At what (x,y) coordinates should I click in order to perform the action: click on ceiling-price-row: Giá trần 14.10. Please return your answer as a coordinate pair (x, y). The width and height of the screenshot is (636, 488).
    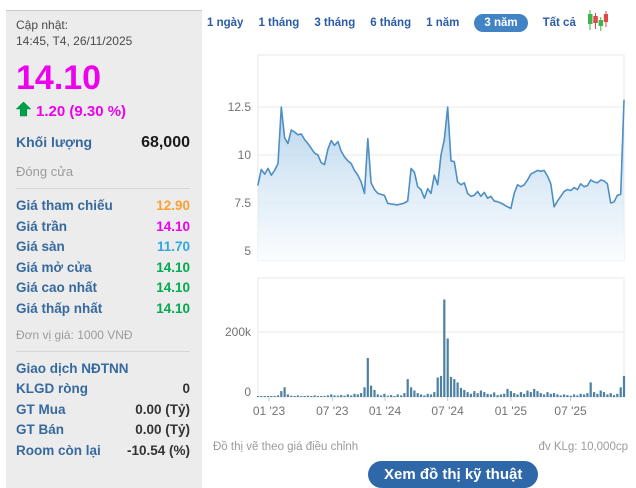
    Looking at the image, I should click on (103, 227).